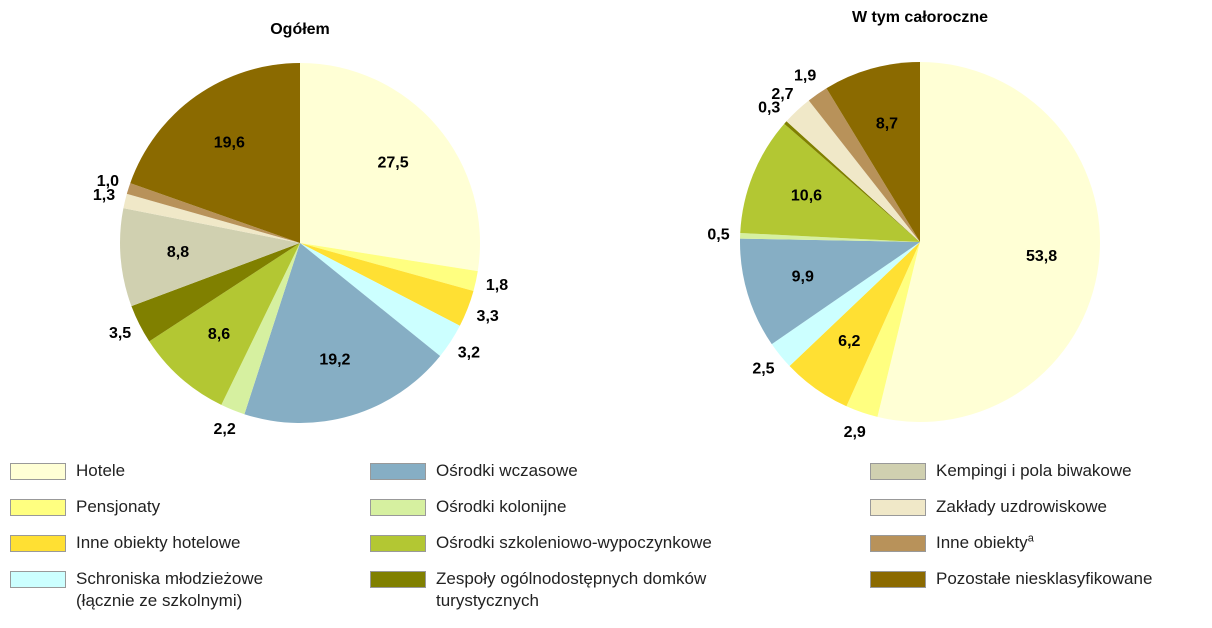  I want to click on data-label: 53,8, so click(1041, 256).